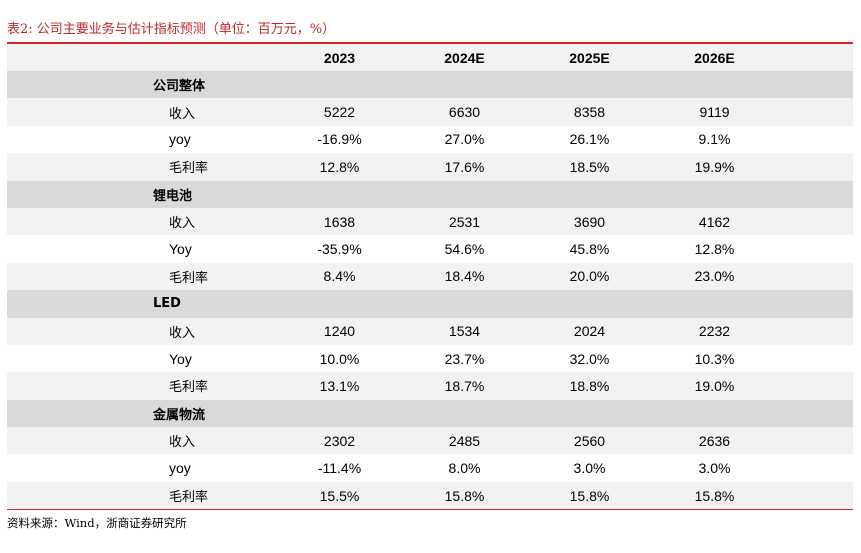 Image resolution: width=861 pixels, height=553 pixels. What do you see at coordinates (339, 385) in the screenshot?
I see `value-cell: 13.1%` at bounding box center [339, 385].